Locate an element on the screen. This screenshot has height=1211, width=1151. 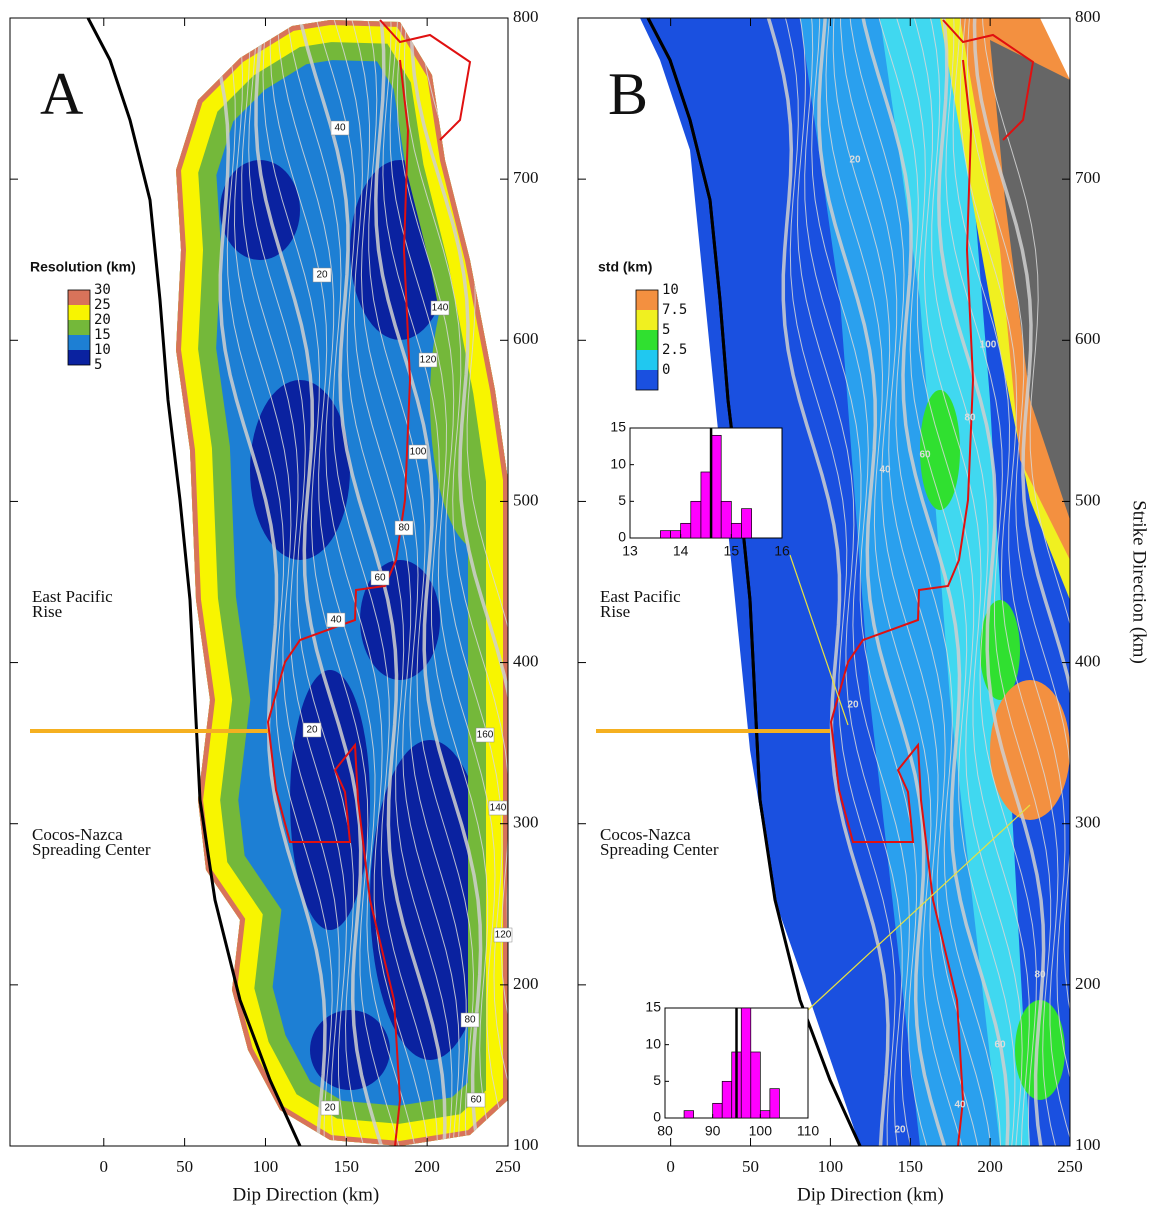
y-axis-label: Strike Direction (km) is located at coordinates (1139, 582).